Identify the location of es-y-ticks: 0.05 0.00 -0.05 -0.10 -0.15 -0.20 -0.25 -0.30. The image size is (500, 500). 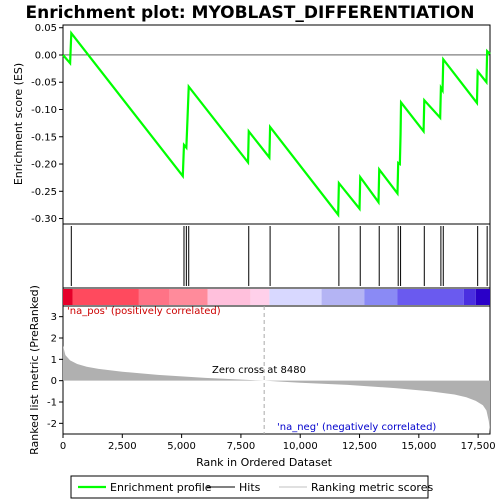
(47, 124).